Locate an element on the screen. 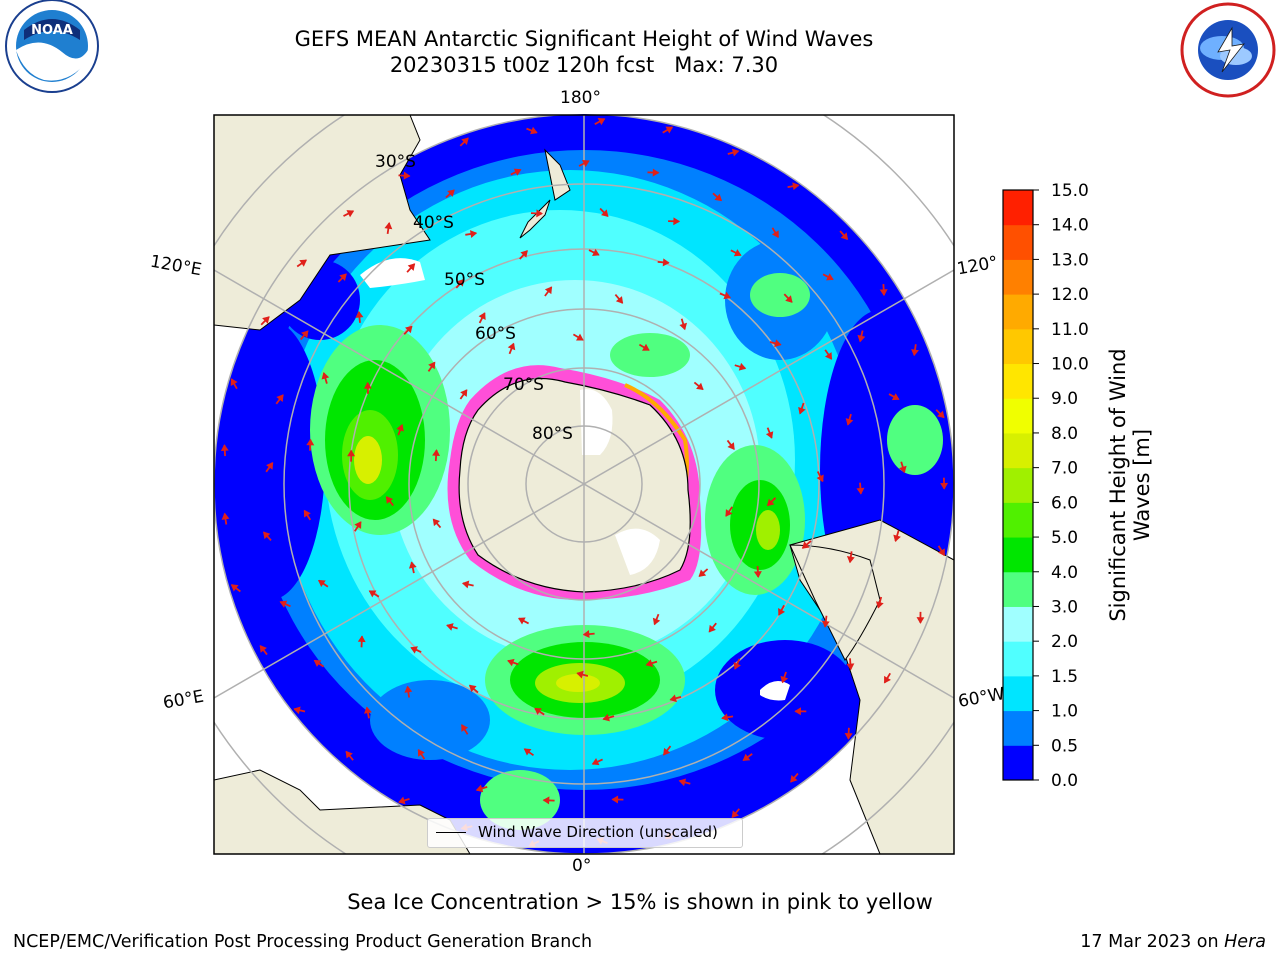  lat-label-50s: 50°S is located at coordinates (464, 280).